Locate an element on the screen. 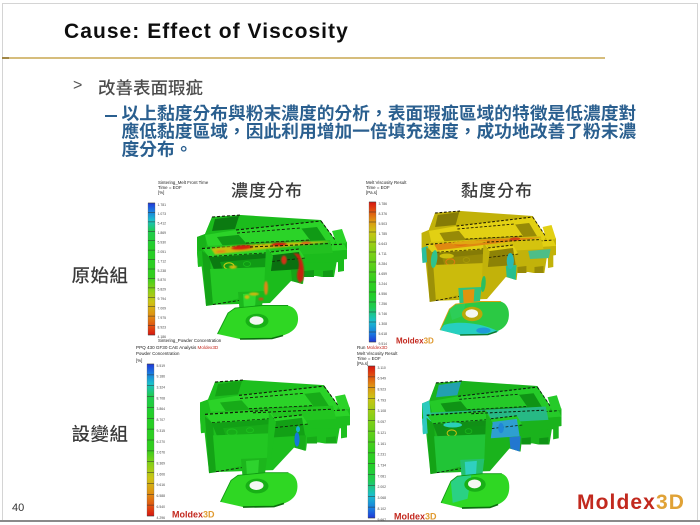  svg-text: 9.514 is located at coordinates (383, 344).